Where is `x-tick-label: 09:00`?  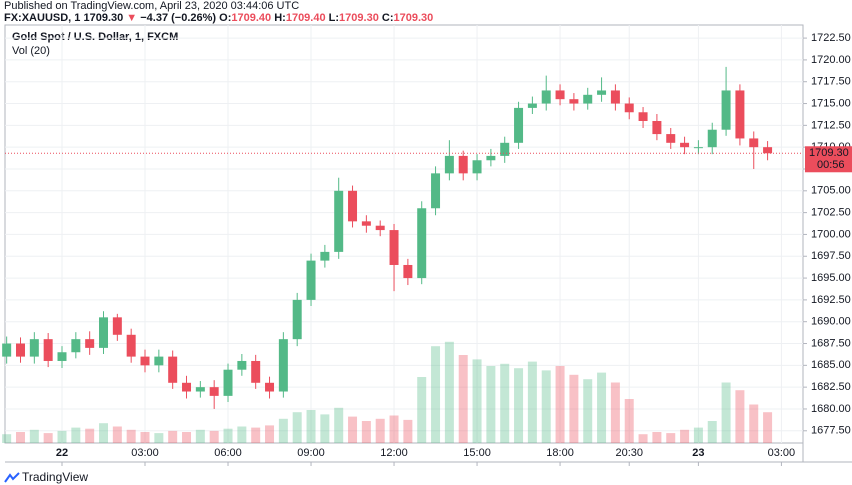
x-tick-label: 09:00 is located at coordinates (311, 453).